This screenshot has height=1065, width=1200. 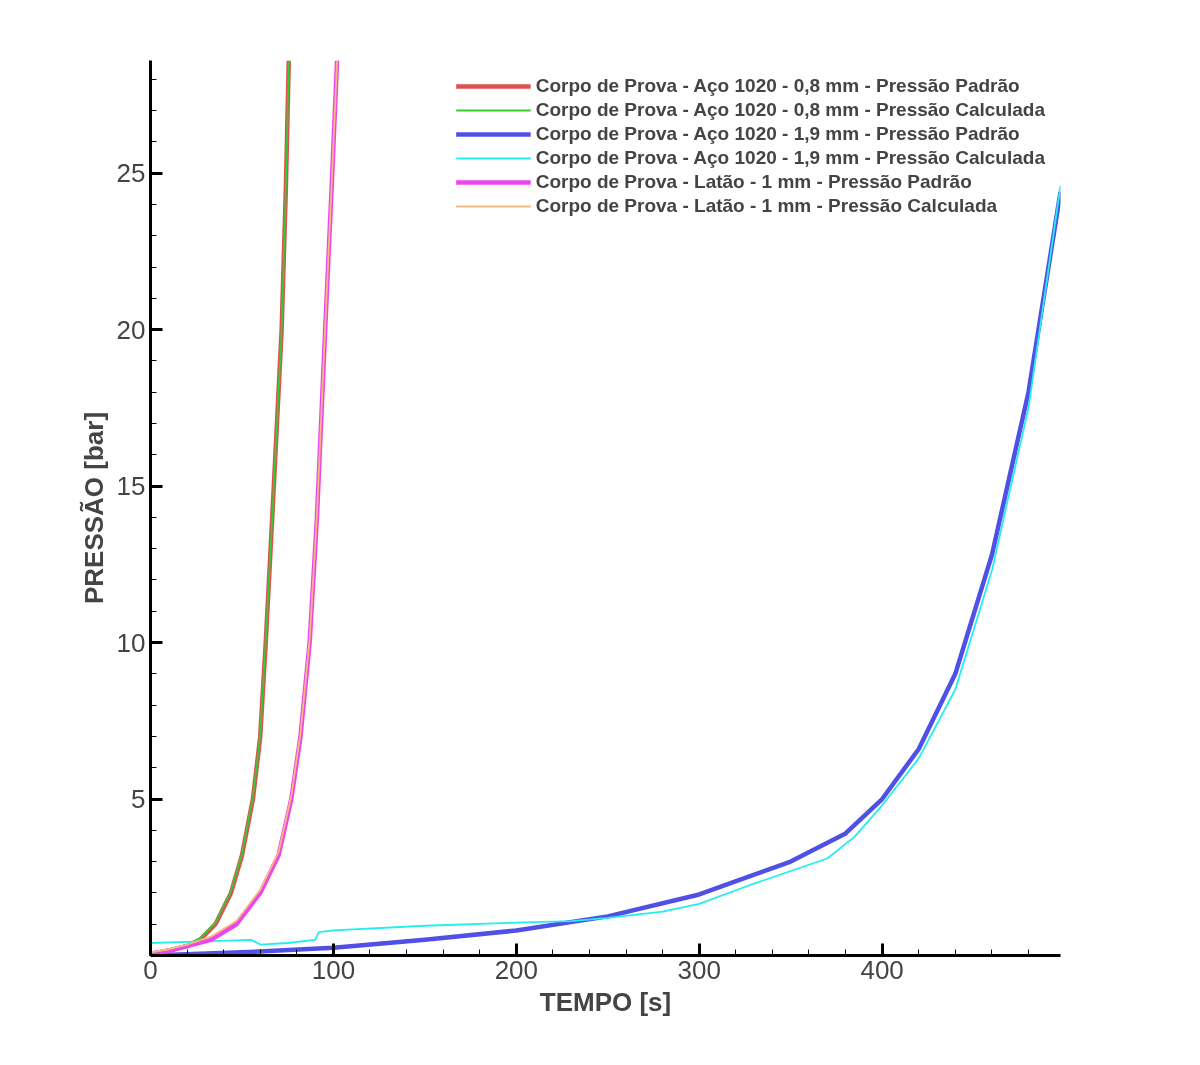 What do you see at coordinates (131, 173) in the screenshot?
I see `y-tick-label: 25` at bounding box center [131, 173].